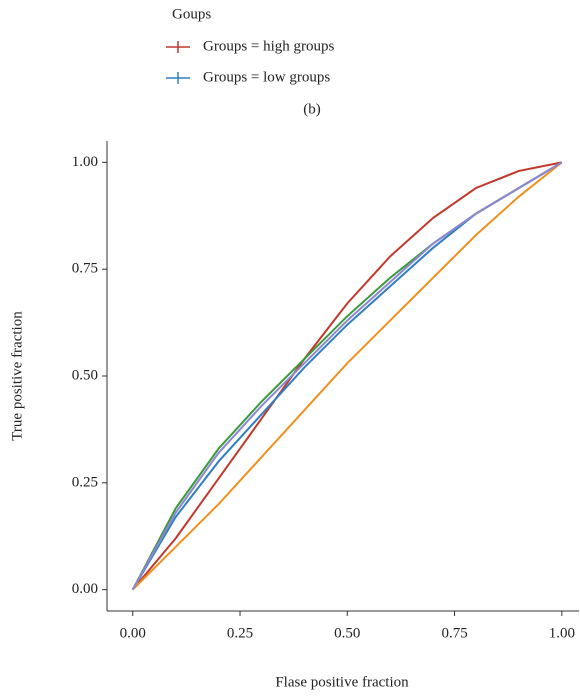 This screenshot has height=697, width=580. I want to click on subtitle: (b), so click(312, 109).